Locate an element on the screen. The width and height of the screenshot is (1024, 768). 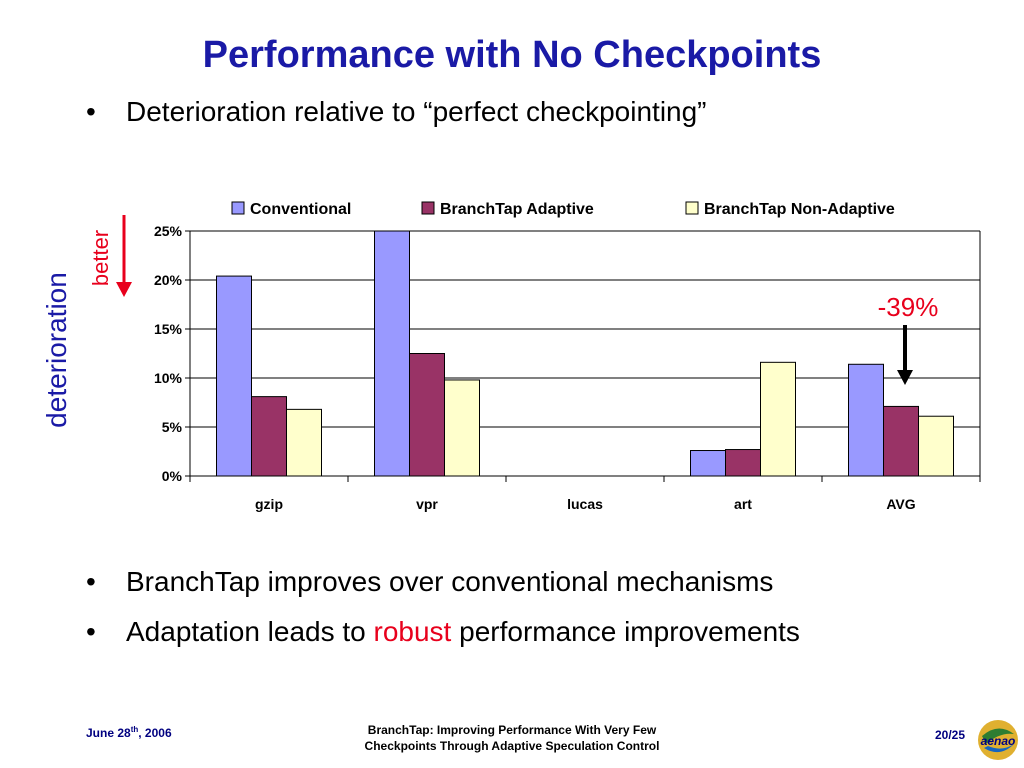
legend-label: BranchTap Adaptive is located at coordinates (517, 209).